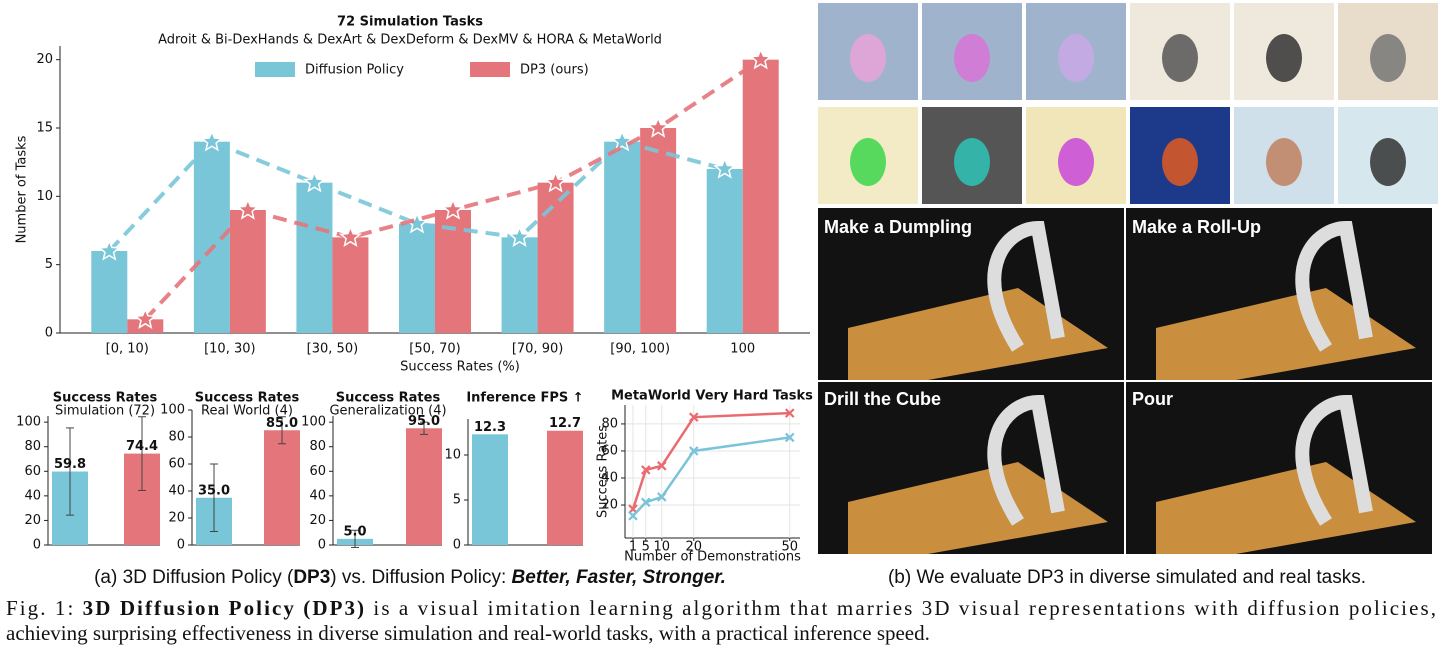 The image size is (1443, 658). Describe the element at coordinates (105, 411) in the screenshot. I see `chart-subtitle: Simulation (72)` at that location.